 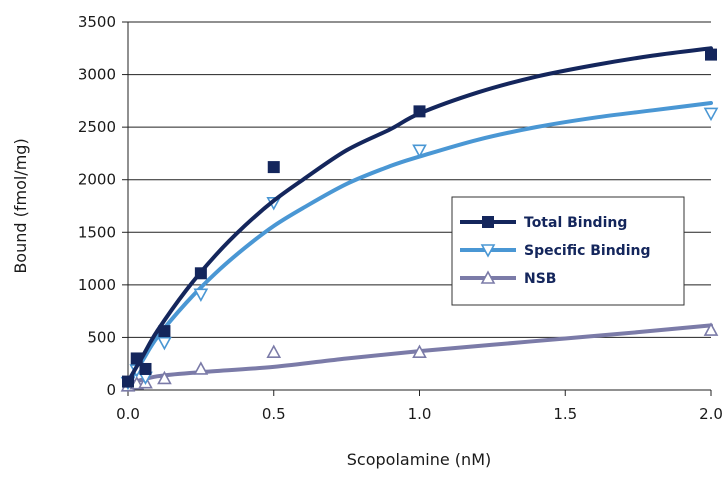 I want to click on legend: Total Binding Specific Binding NSB, so click(x=568, y=251).